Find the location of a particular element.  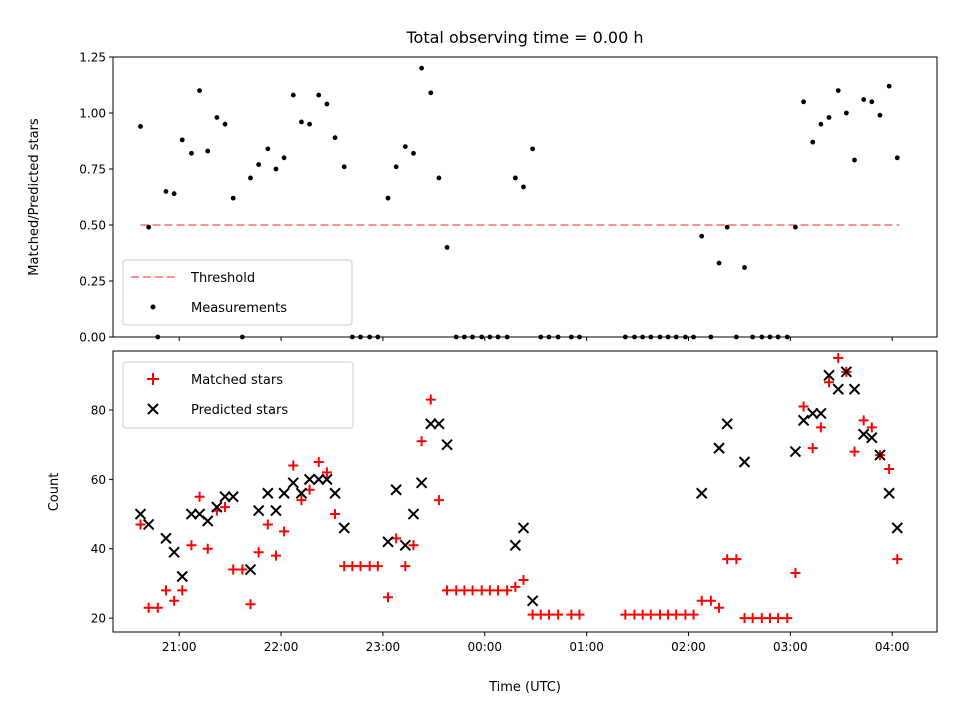

x-tick-label: 22:00 is located at coordinates (281, 647).